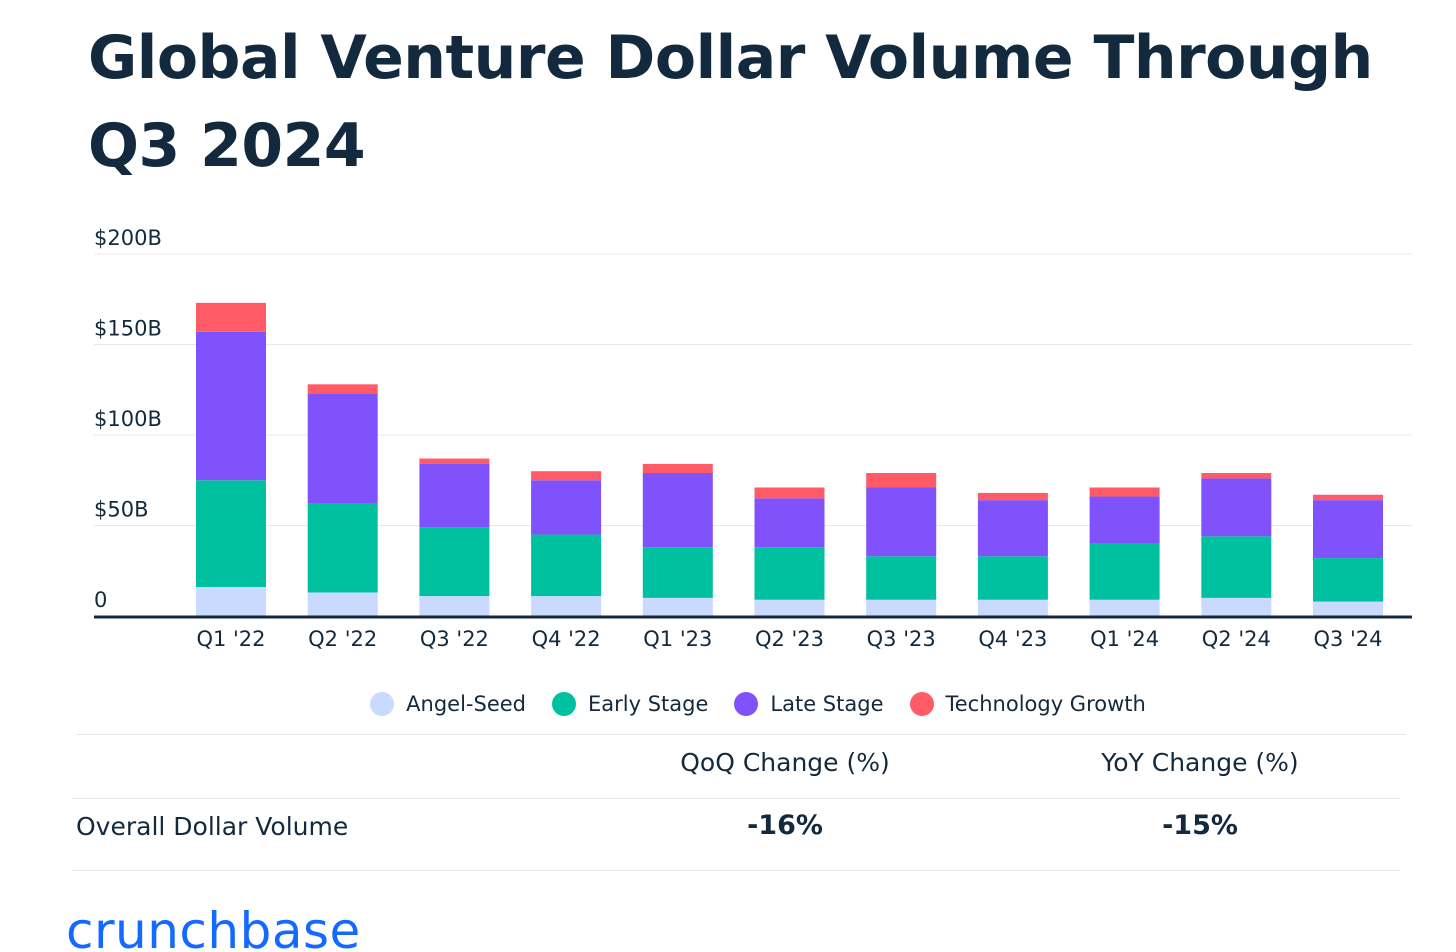 Image resolution: width=1456 pixels, height=952 pixels. I want to click on legend-item: Technology Growth, so click(1027, 704).